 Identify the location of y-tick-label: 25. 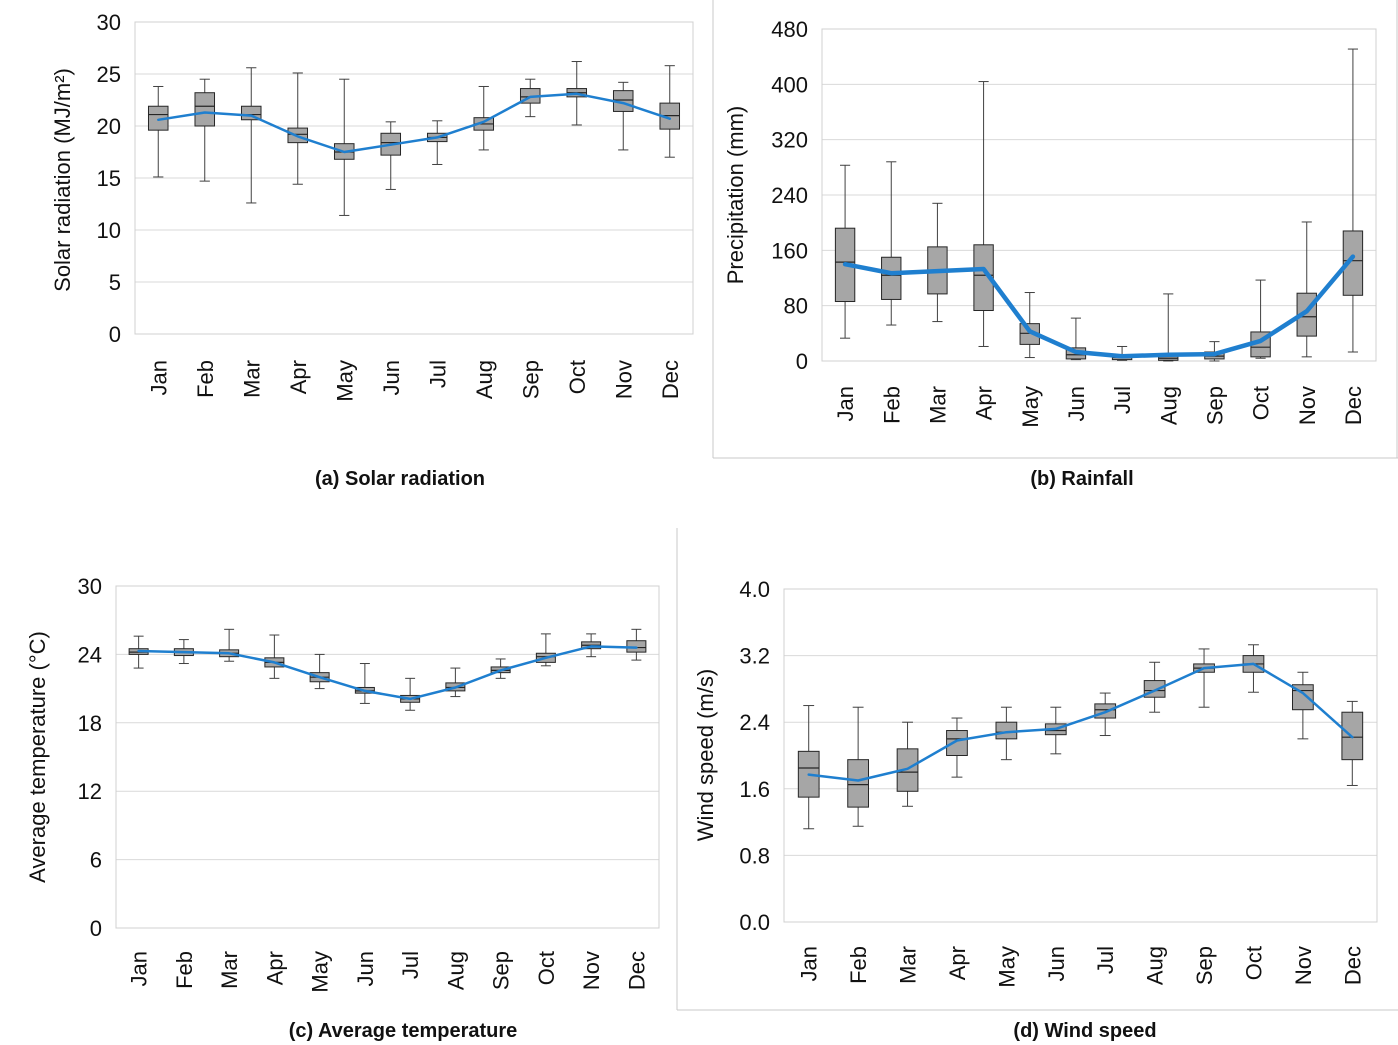
(109, 74).